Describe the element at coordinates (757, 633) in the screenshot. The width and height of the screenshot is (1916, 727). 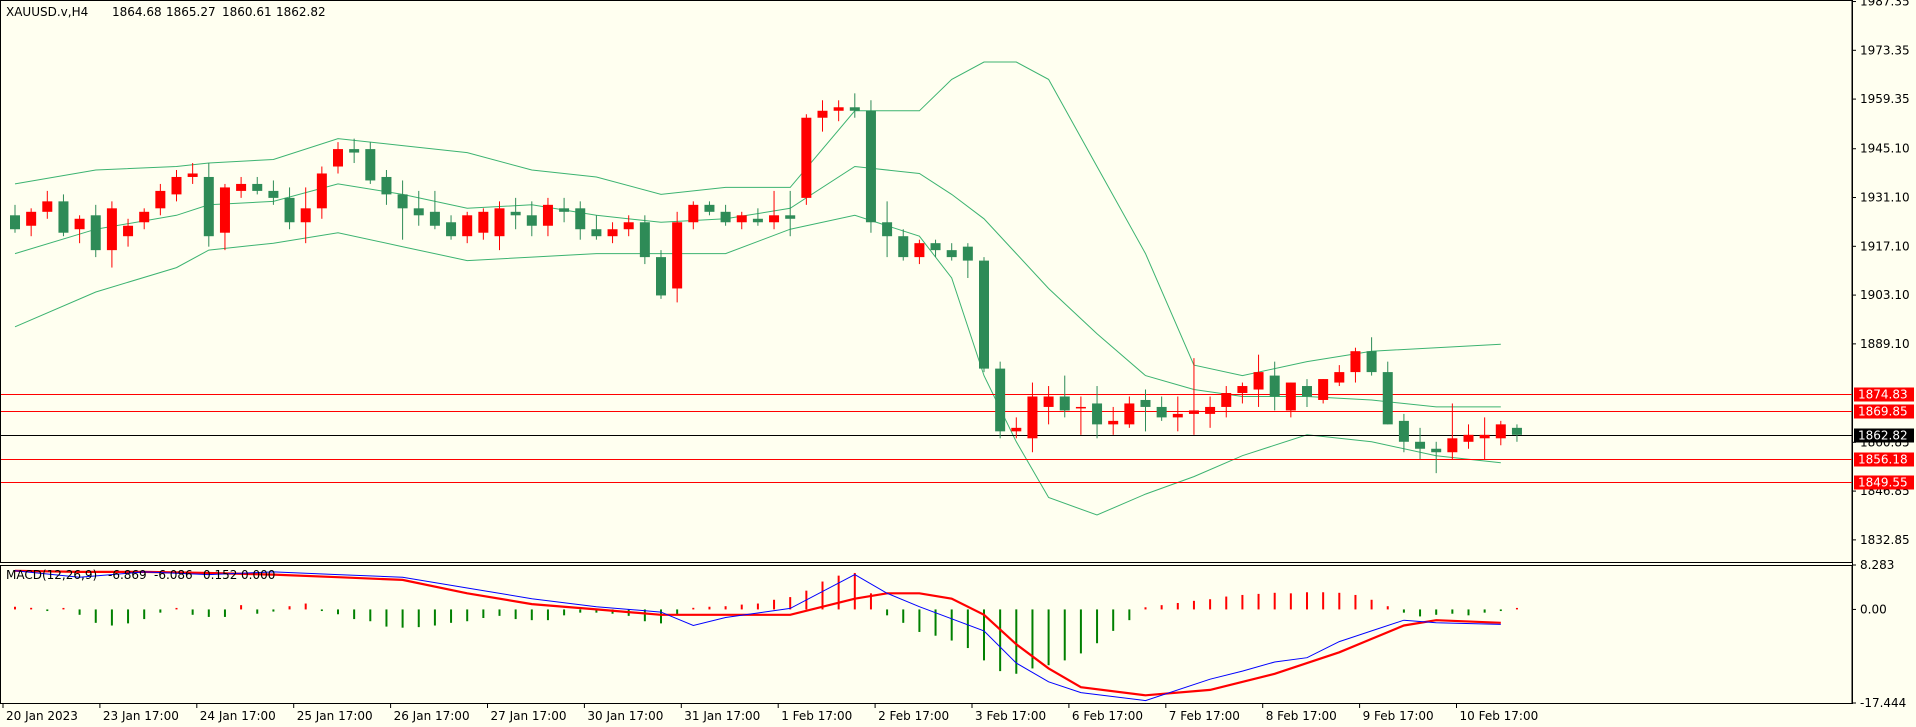
I see `macd-signal-line` at that location.